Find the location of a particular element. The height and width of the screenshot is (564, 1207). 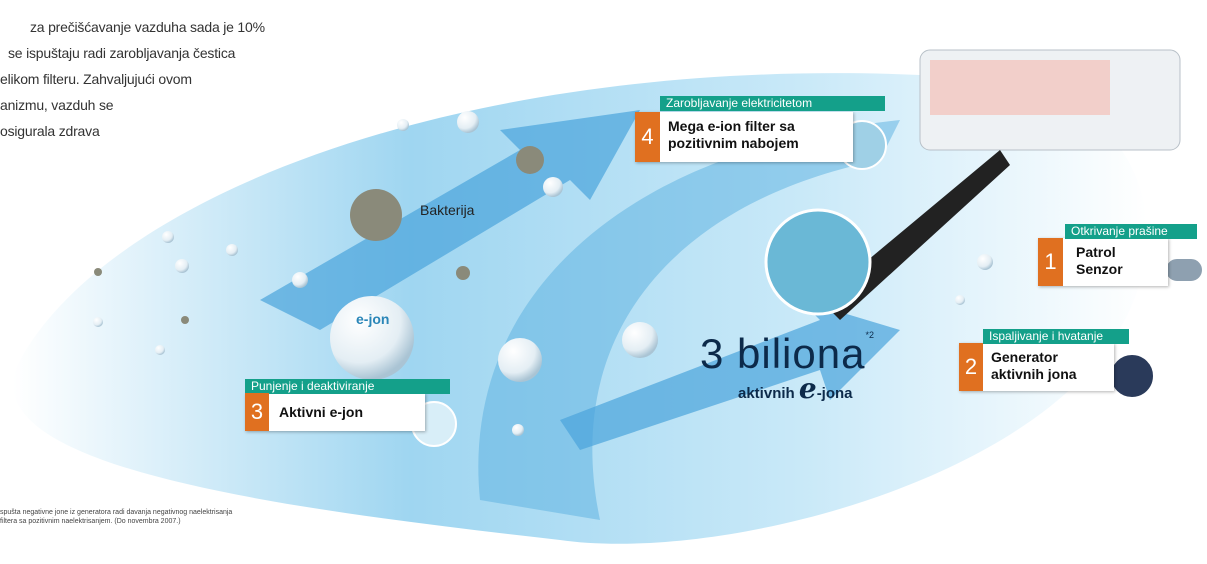

headline-suffix: -jona is located at coordinates (834, 393).